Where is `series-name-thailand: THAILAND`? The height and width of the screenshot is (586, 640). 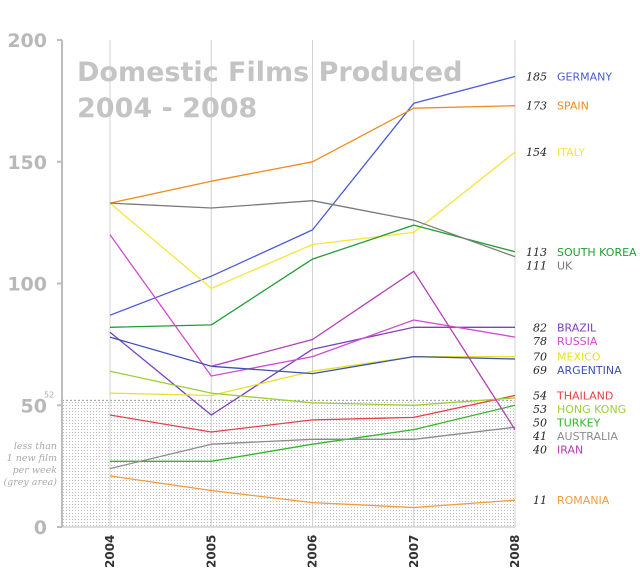 series-name-thailand: THAILAND is located at coordinates (584, 396).